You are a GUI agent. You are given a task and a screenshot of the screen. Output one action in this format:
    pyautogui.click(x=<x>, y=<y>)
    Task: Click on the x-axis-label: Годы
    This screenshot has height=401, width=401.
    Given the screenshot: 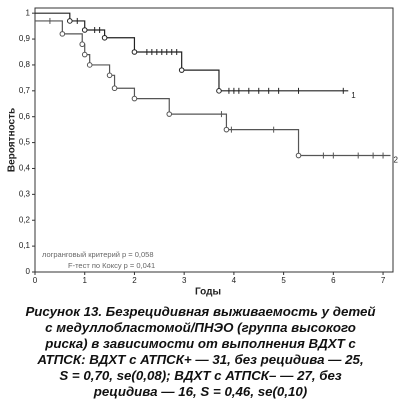 What is the action you would take?
    pyautogui.click(x=208, y=292)
    